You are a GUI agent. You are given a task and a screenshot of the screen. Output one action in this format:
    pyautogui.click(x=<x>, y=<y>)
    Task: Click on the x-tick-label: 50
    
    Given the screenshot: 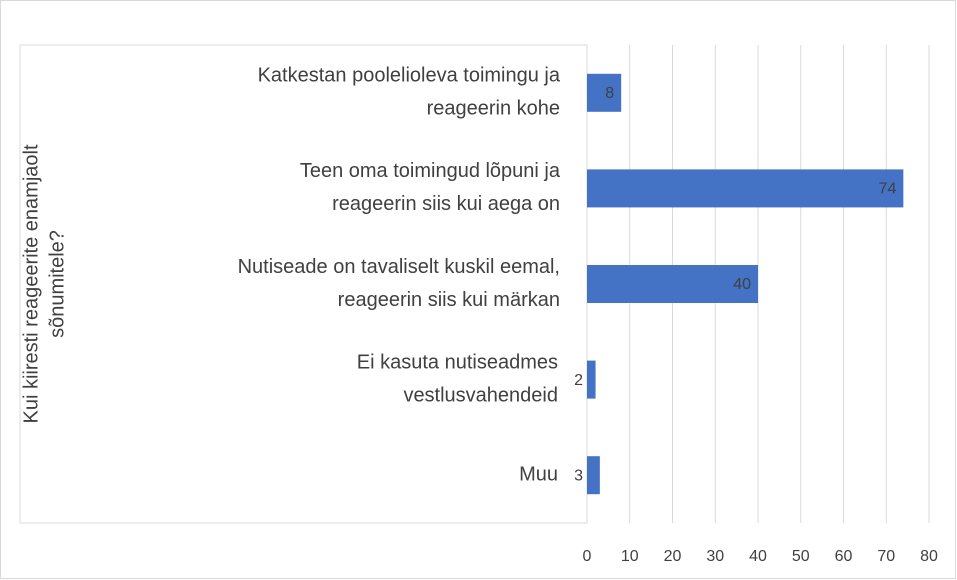 What is the action you would take?
    pyautogui.click(x=801, y=556)
    